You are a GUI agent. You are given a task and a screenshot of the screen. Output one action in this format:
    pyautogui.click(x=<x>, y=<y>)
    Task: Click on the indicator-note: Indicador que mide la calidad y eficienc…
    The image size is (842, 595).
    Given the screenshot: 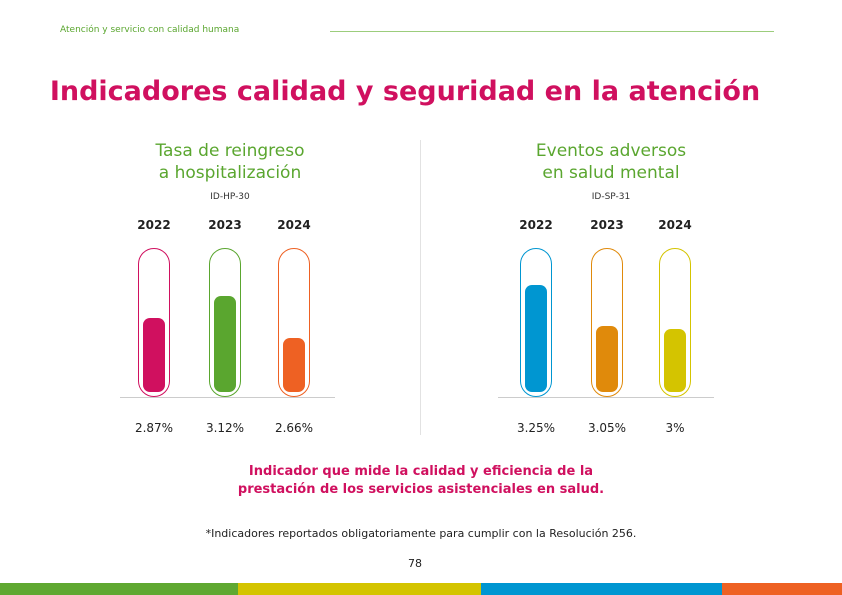 What is the action you would take?
    pyautogui.click(x=421, y=481)
    